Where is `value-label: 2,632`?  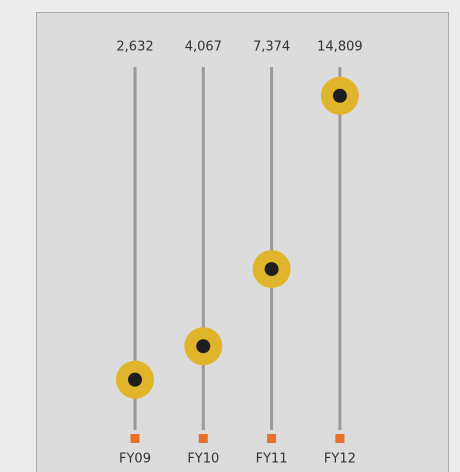
value-label: 2,632 is located at coordinates (134, 47).